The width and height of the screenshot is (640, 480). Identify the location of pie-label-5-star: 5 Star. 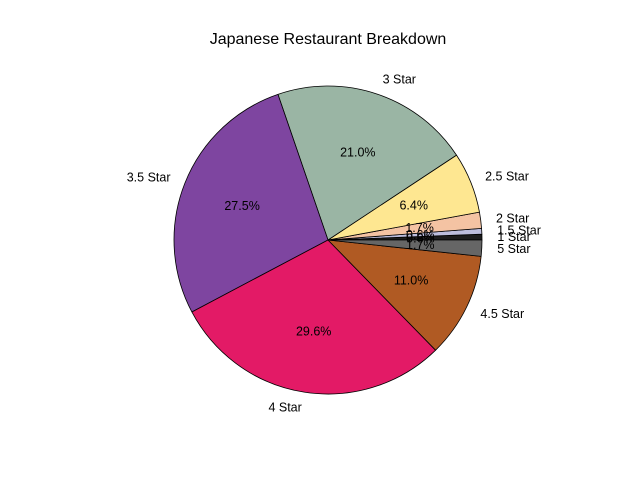
(513, 249).